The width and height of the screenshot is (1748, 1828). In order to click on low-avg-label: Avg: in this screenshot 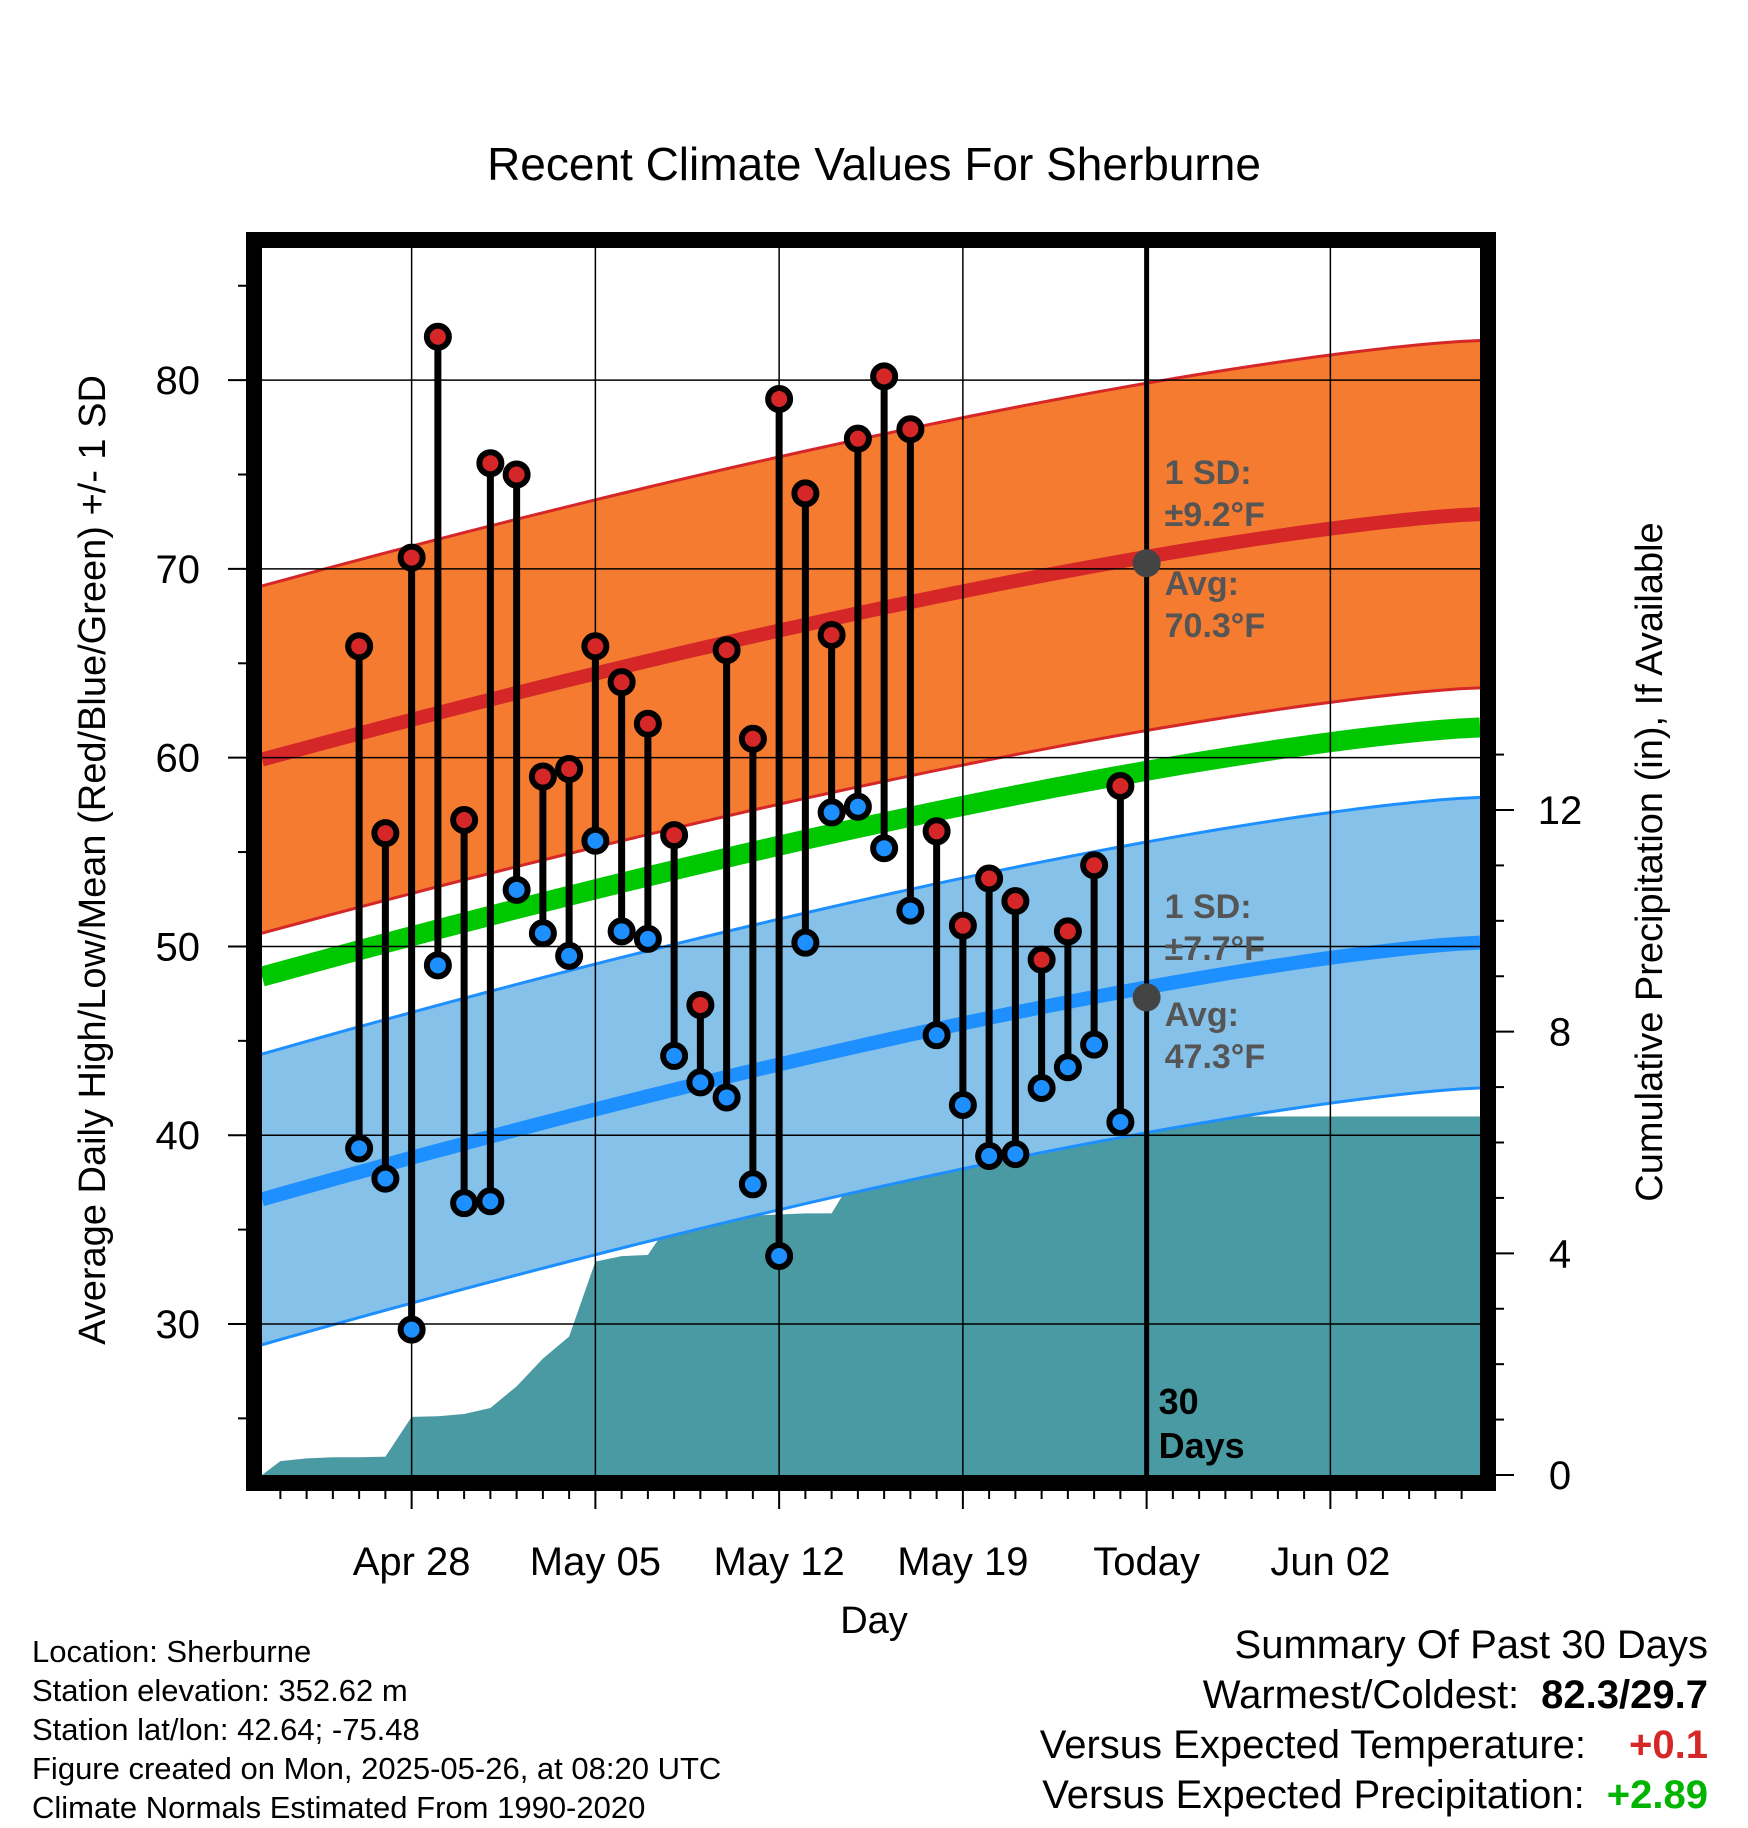, I will do `click(1202, 1015)`.